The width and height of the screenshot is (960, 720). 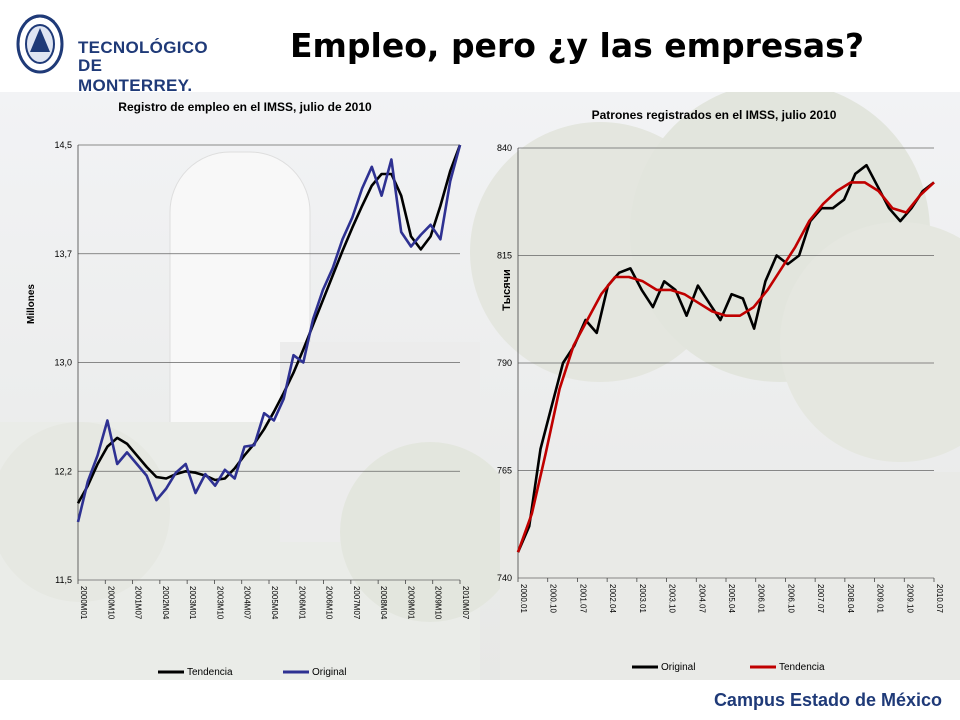 What do you see at coordinates (939, 598) in the screenshot?
I see `x-tick-label: 2010.07` at bounding box center [939, 598].